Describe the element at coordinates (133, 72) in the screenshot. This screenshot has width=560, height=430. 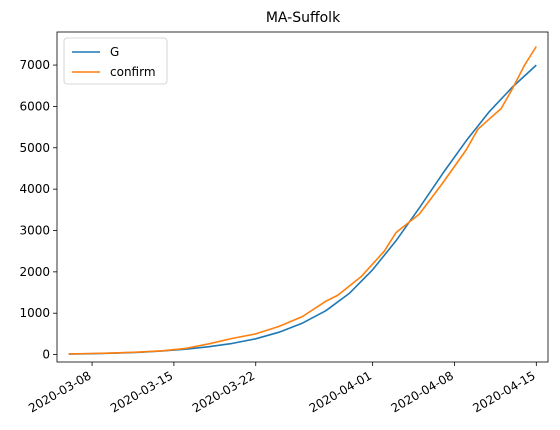
I see `legend-label-confirm: confirm` at that location.